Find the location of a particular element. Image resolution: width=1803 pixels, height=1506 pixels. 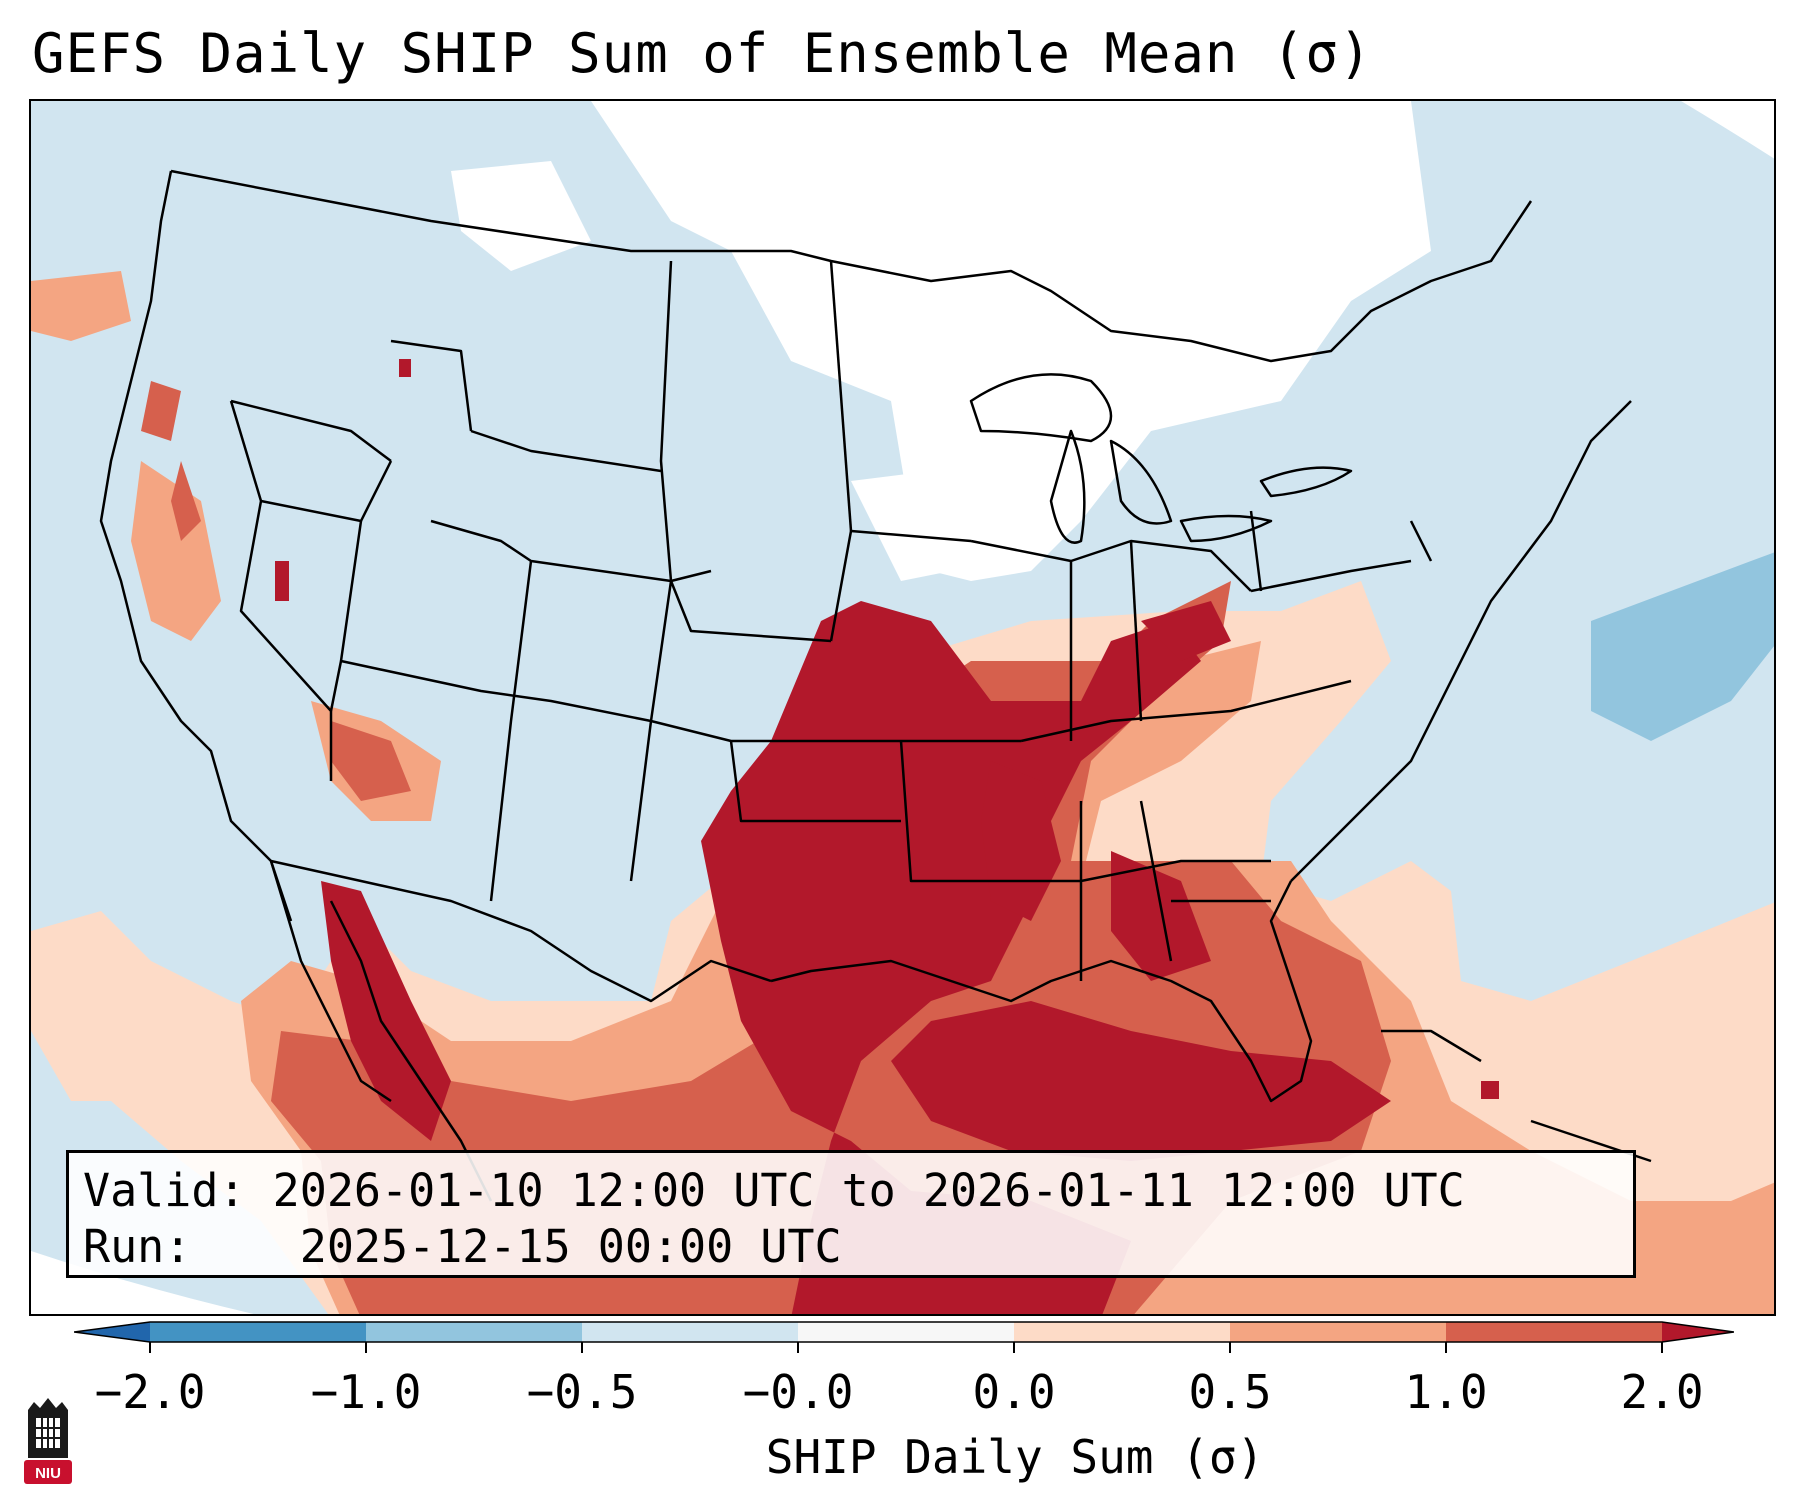

colorbar-tick-label: −0.0 is located at coordinates (798, 1392).